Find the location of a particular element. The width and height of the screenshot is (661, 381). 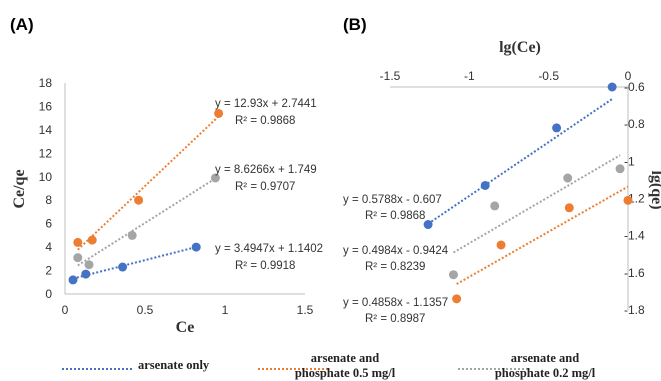

y-tick-label-b: -1.4 is located at coordinates (634, 236).